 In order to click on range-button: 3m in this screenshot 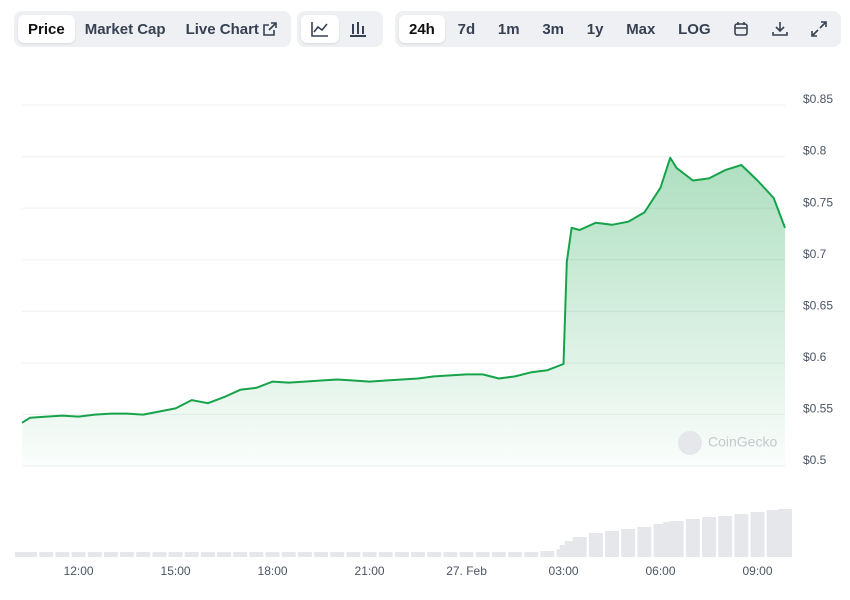, I will do `click(553, 29)`.